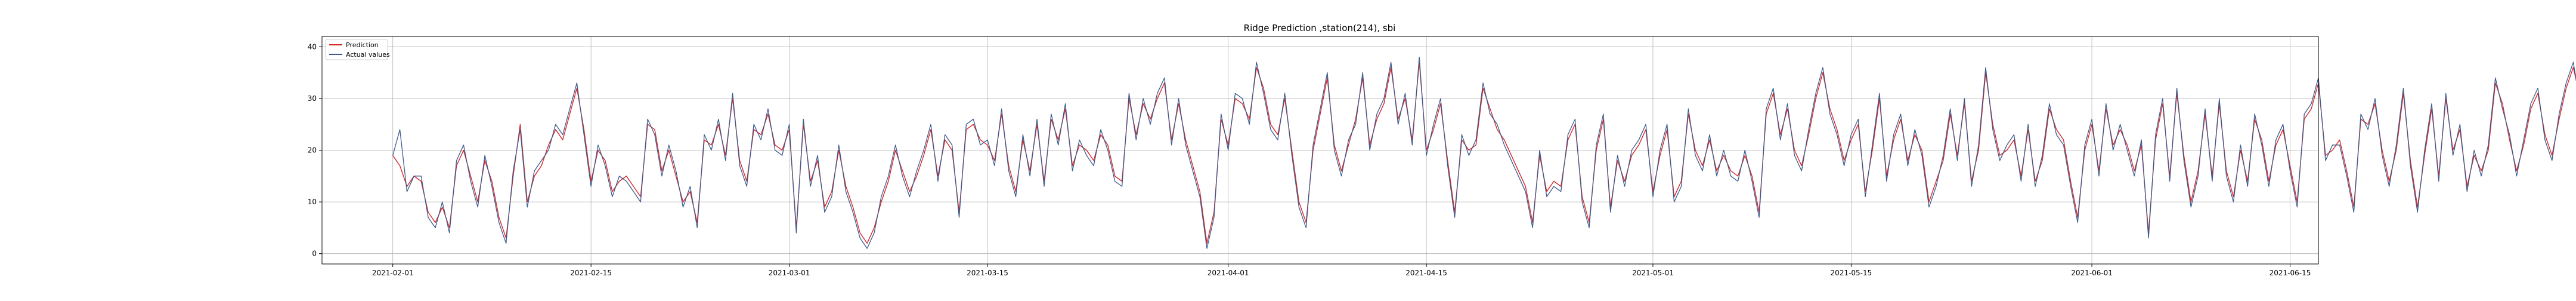 The height and width of the screenshot is (301, 2576). I want to click on x-tick-label: 2021-04-15, so click(1426, 273).